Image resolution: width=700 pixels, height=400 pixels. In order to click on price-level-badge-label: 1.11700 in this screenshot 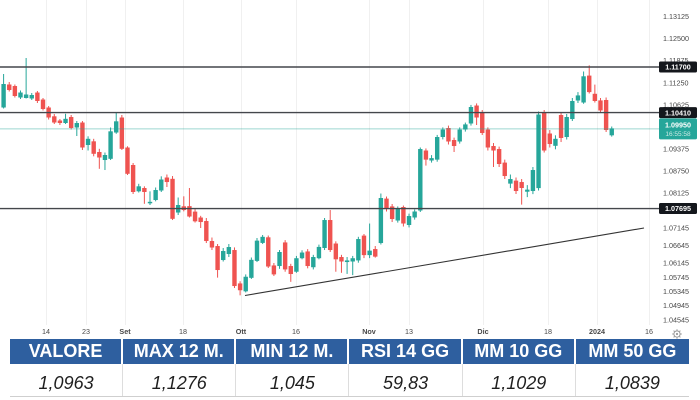, I will do `click(678, 67)`.